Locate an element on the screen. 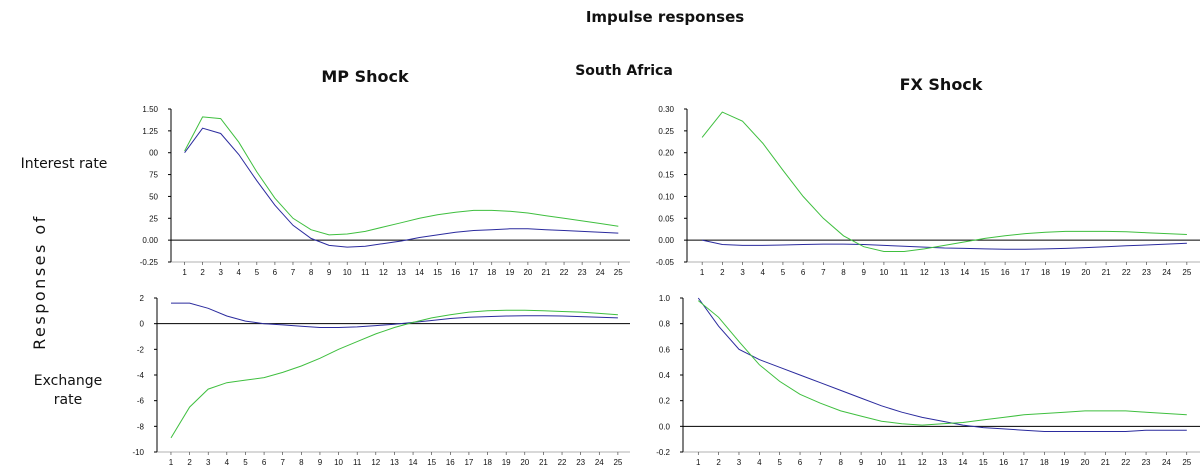 The image size is (1204, 472). y-tick-label: -10 is located at coordinates (138, 452).